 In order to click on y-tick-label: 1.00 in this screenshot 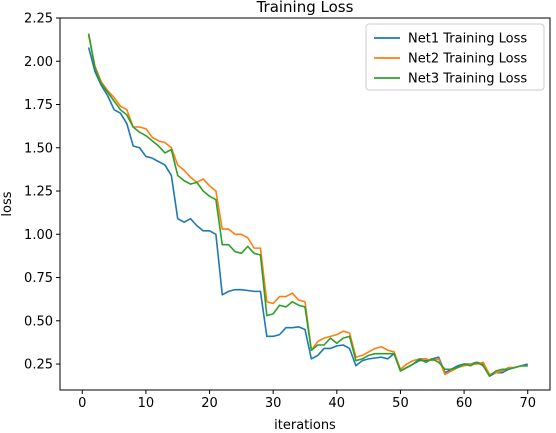, I will do `click(38, 235)`.